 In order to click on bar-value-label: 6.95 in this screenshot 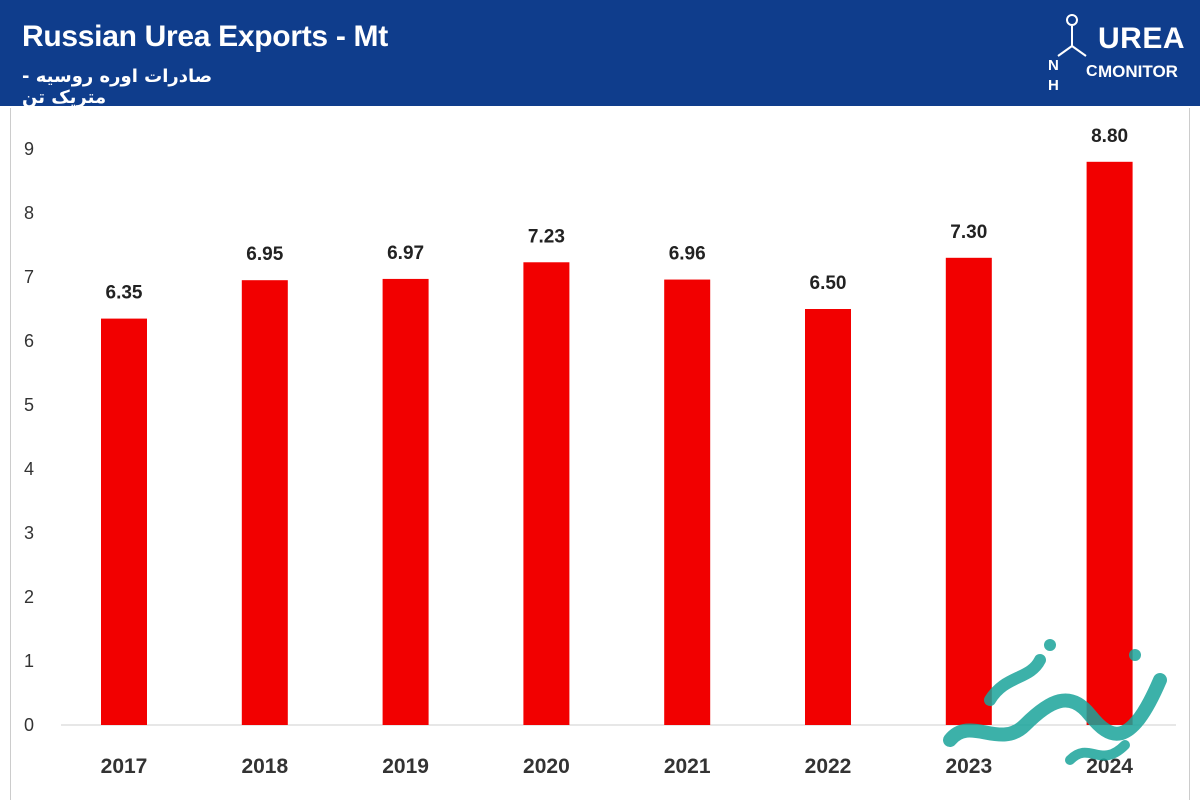, I will do `click(264, 254)`.